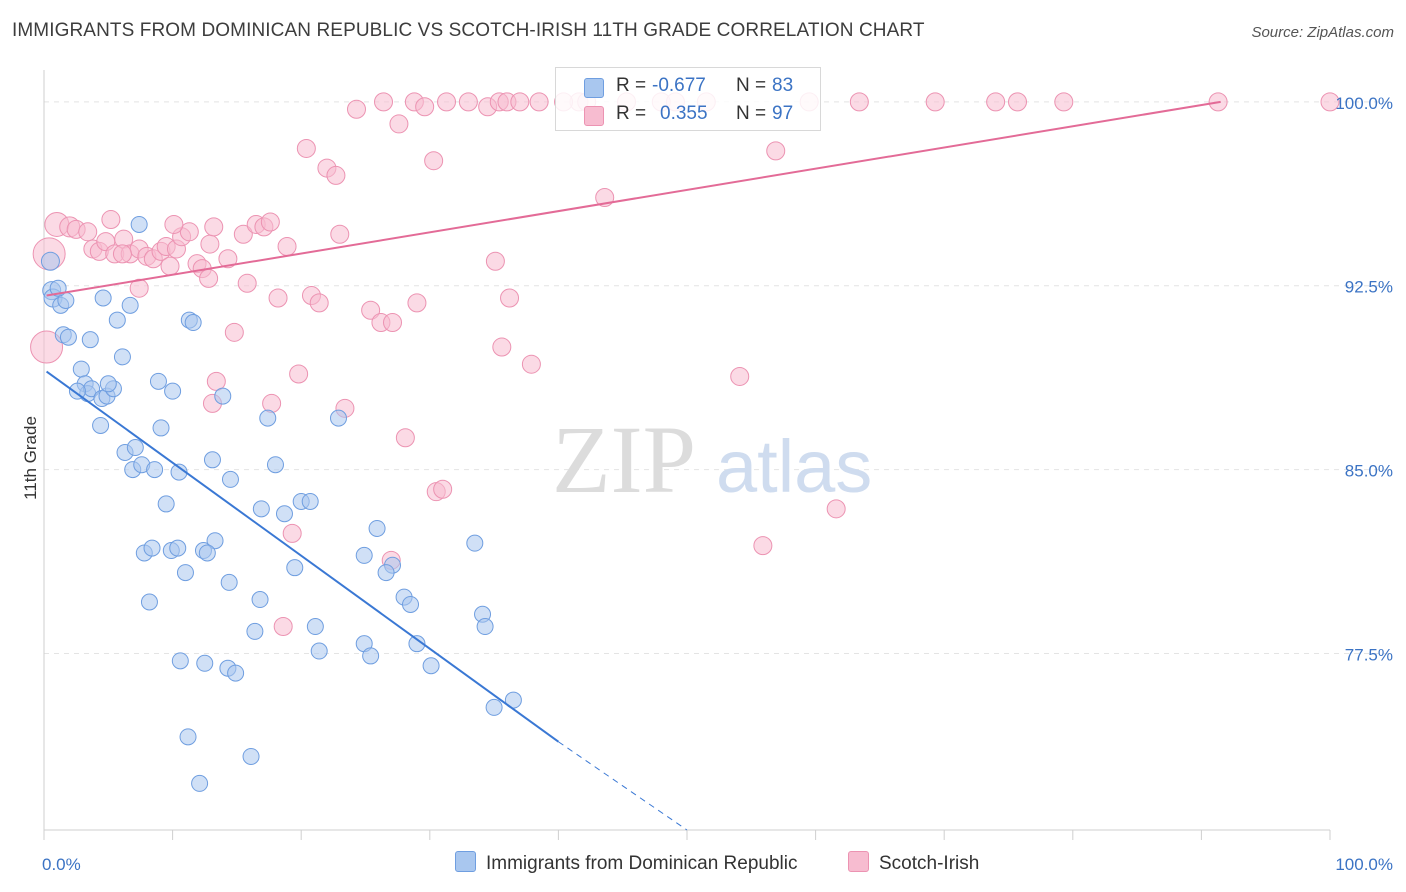  I want to click on bottom-legend-dominican: Immigrants from Dominican Republic, so click(626, 863).